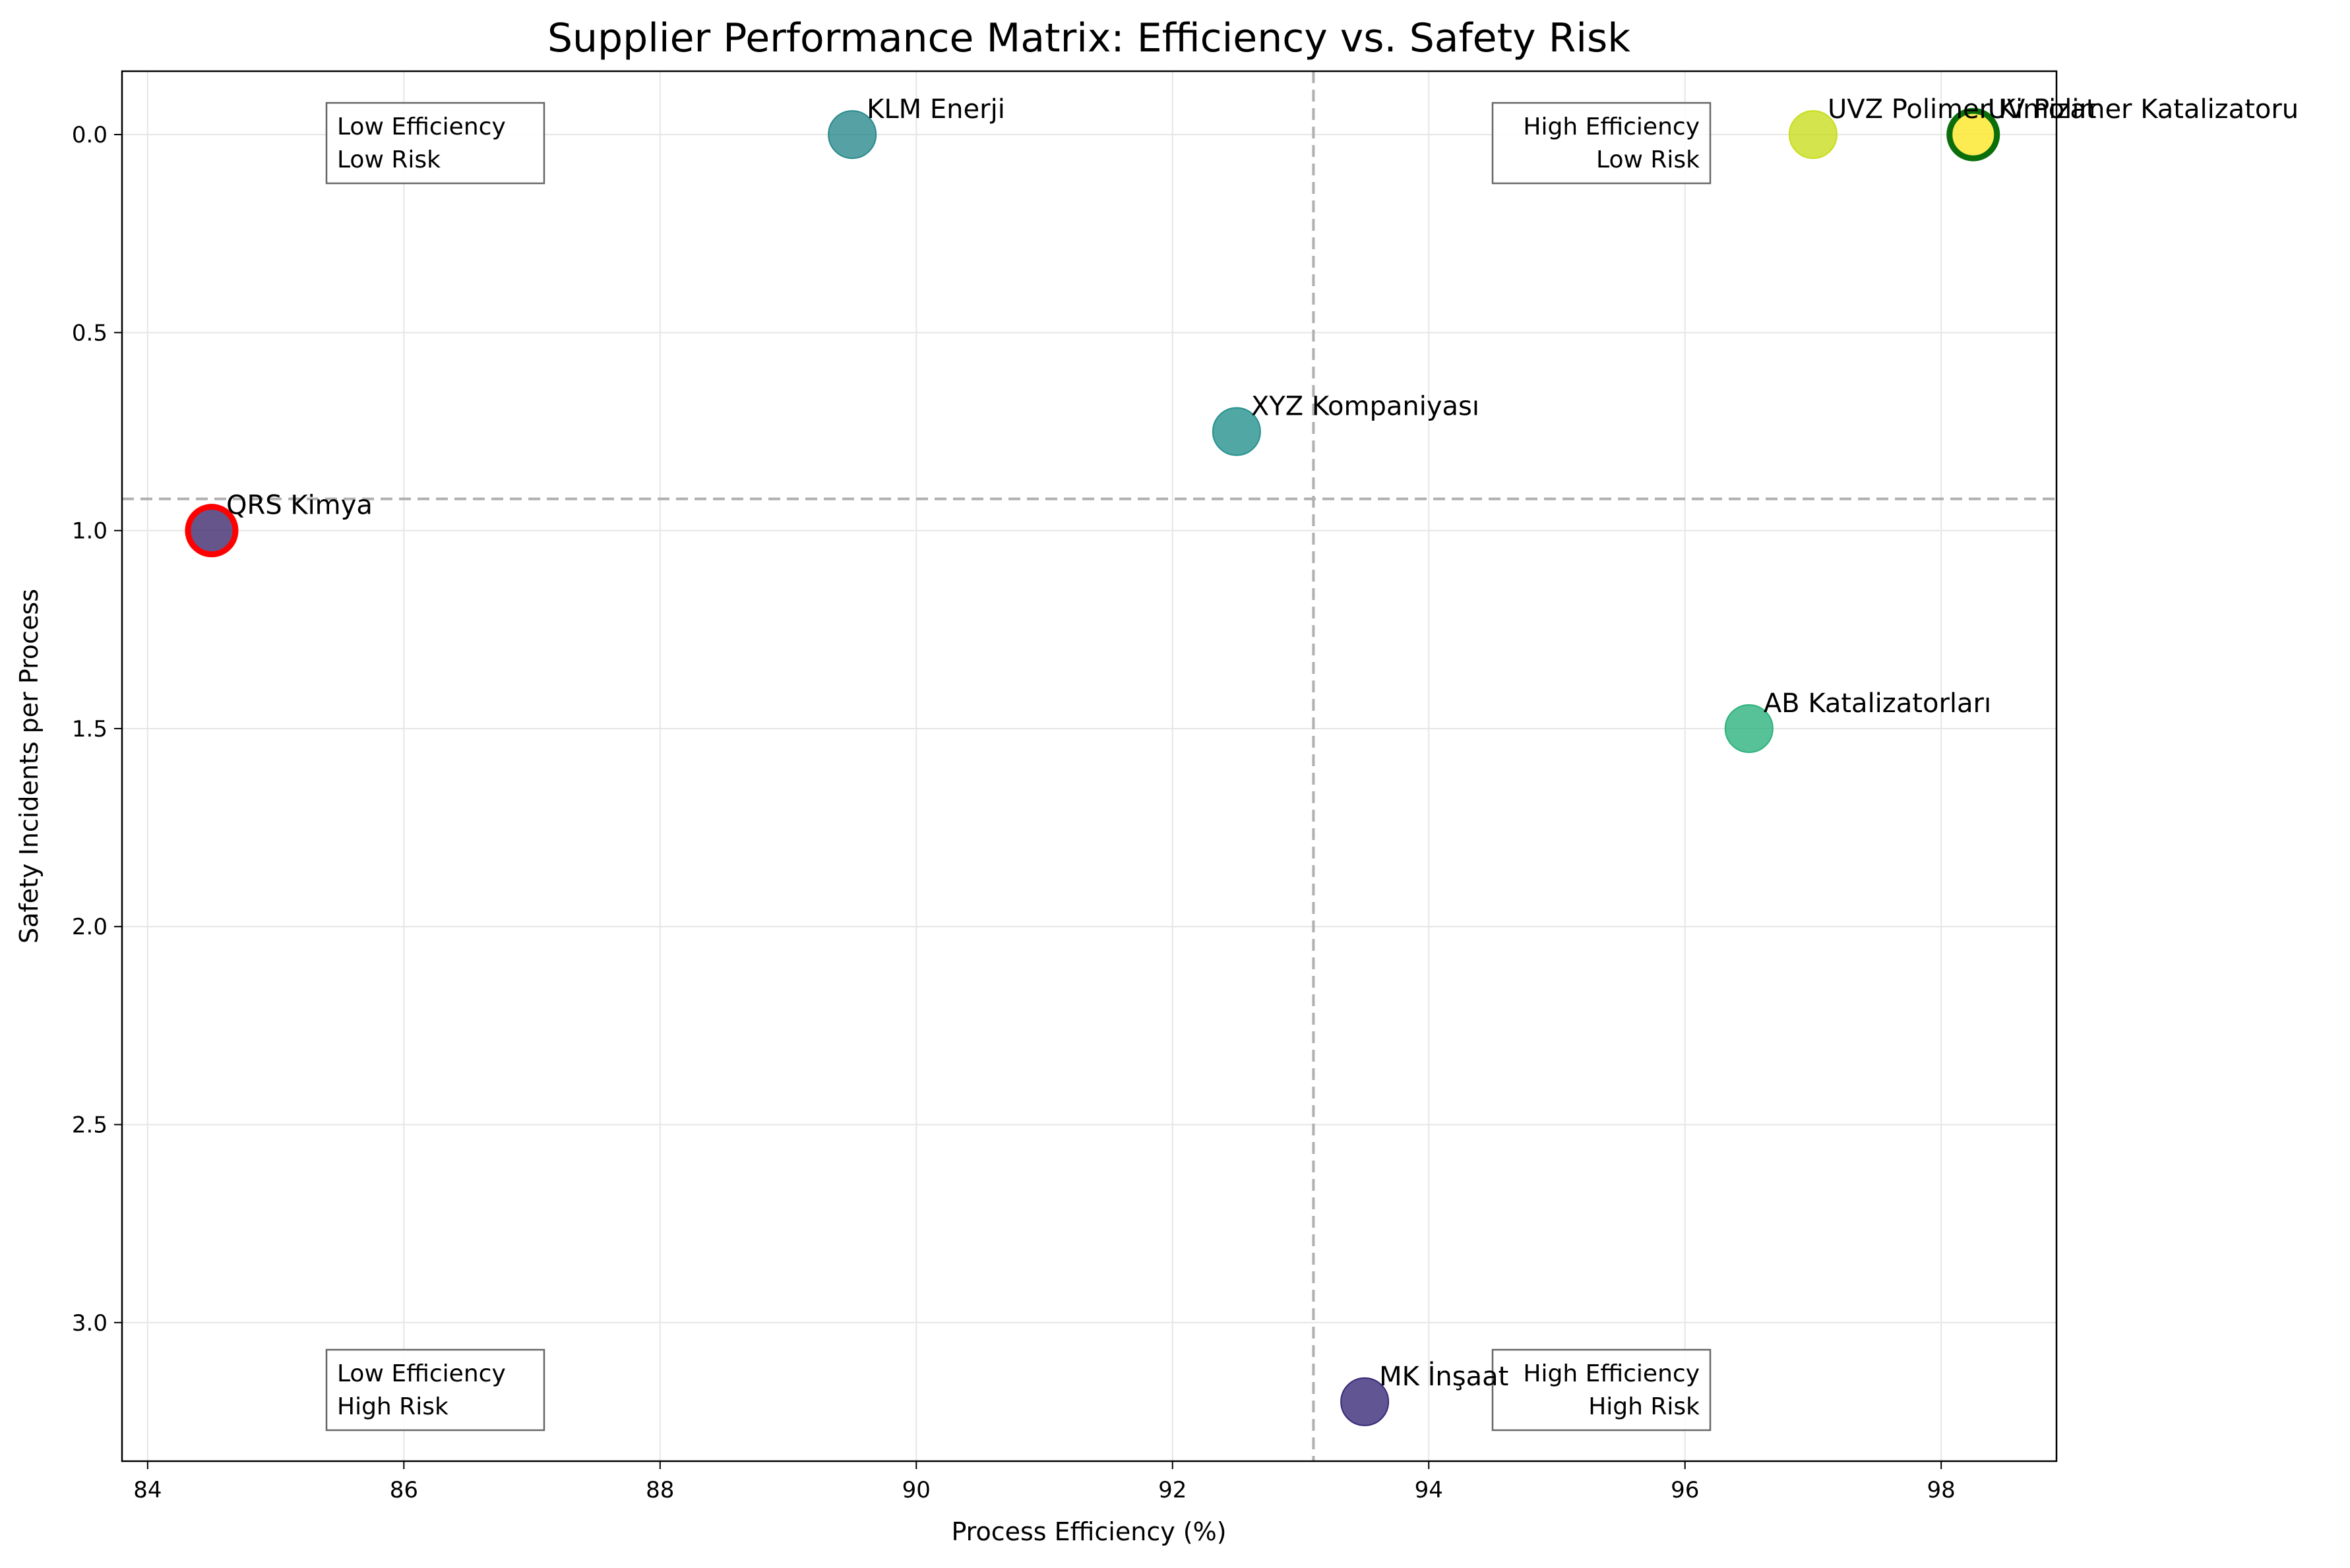  I want to click on y-tick-label: 3.0, so click(90, 1323).